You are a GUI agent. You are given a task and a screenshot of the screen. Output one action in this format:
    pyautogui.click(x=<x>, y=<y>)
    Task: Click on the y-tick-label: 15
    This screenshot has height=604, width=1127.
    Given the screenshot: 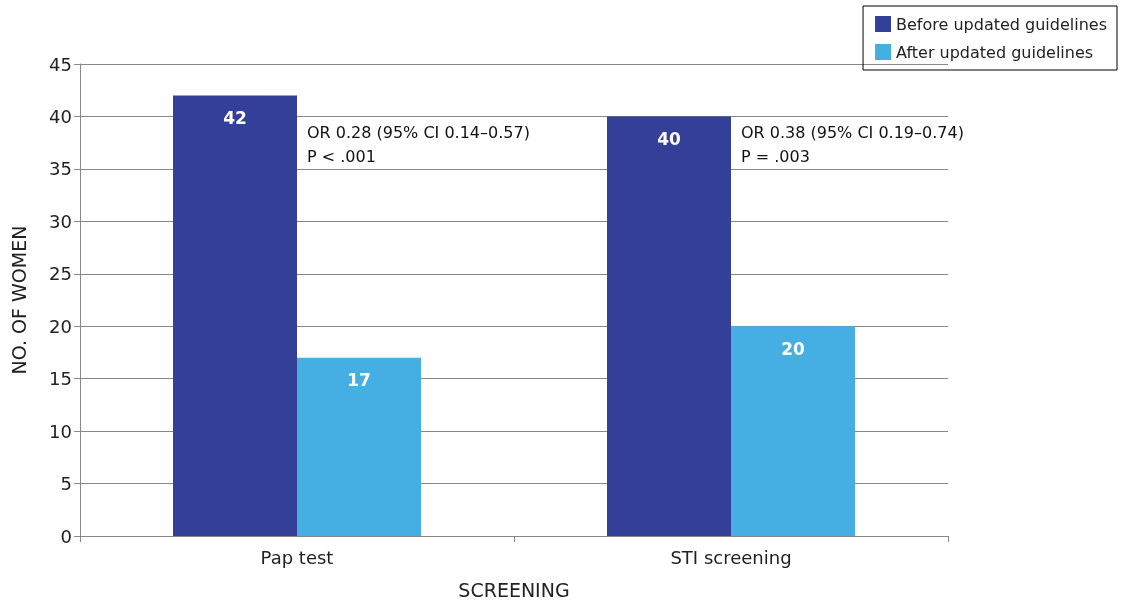 What is the action you would take?
    pyautogui.click(x=60, y=379)
    